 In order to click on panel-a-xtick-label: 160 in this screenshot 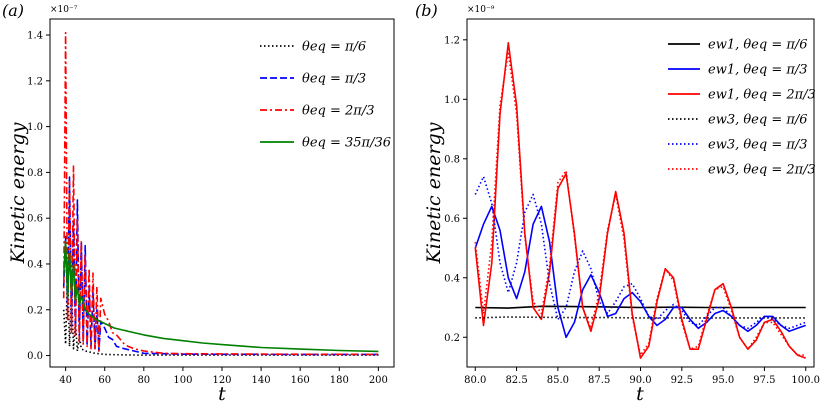, I will do `click(300, 380)`.